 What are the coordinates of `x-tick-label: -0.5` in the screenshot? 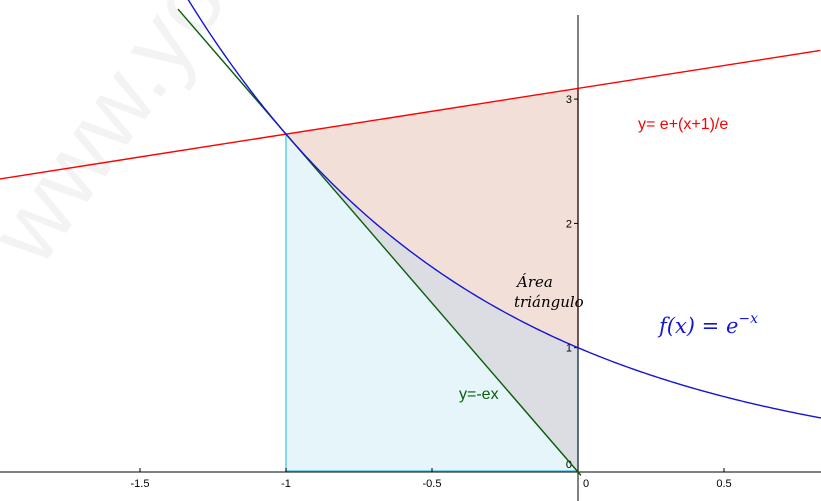 It's located at (432, 484).